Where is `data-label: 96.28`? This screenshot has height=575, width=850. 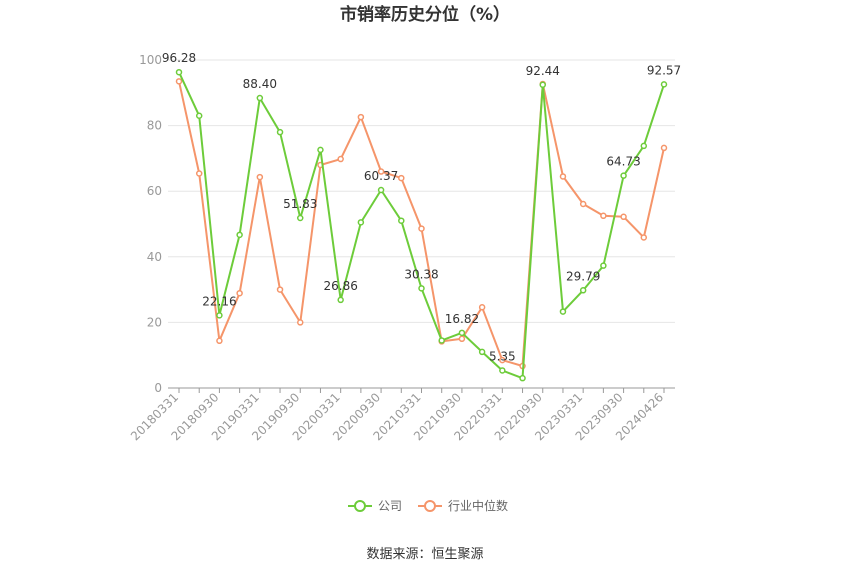
data-label: 96.28 is located at coordinates (179, 58).